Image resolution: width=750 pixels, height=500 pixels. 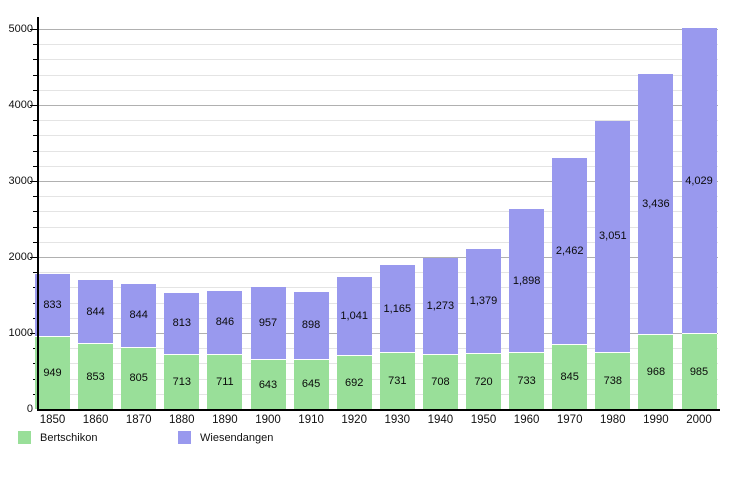 I want to click on x-axis-label: 1920, so click(x=354, y=420).